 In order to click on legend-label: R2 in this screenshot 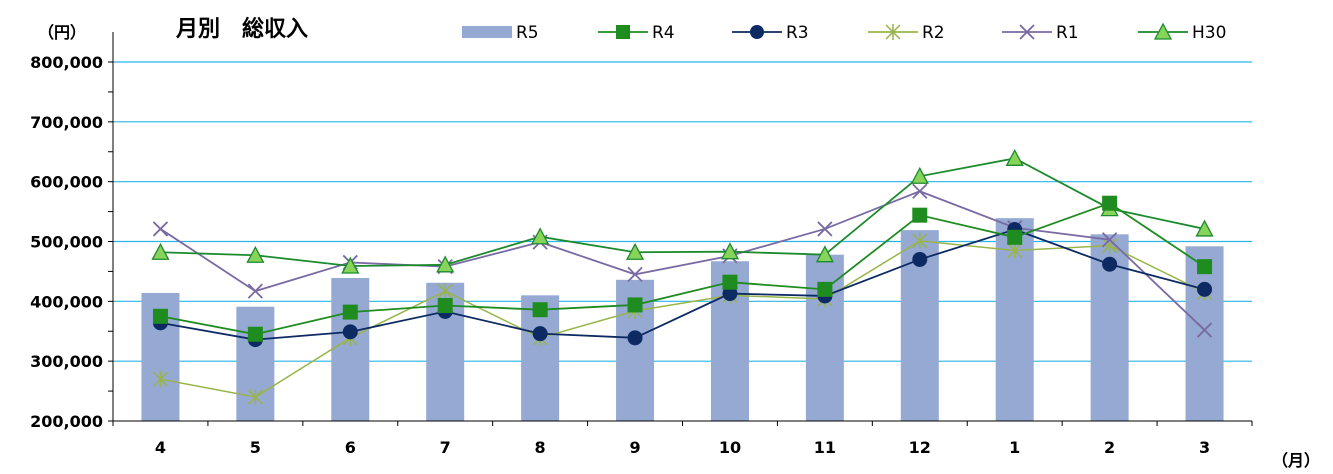, I will do `click(933, 33)`.